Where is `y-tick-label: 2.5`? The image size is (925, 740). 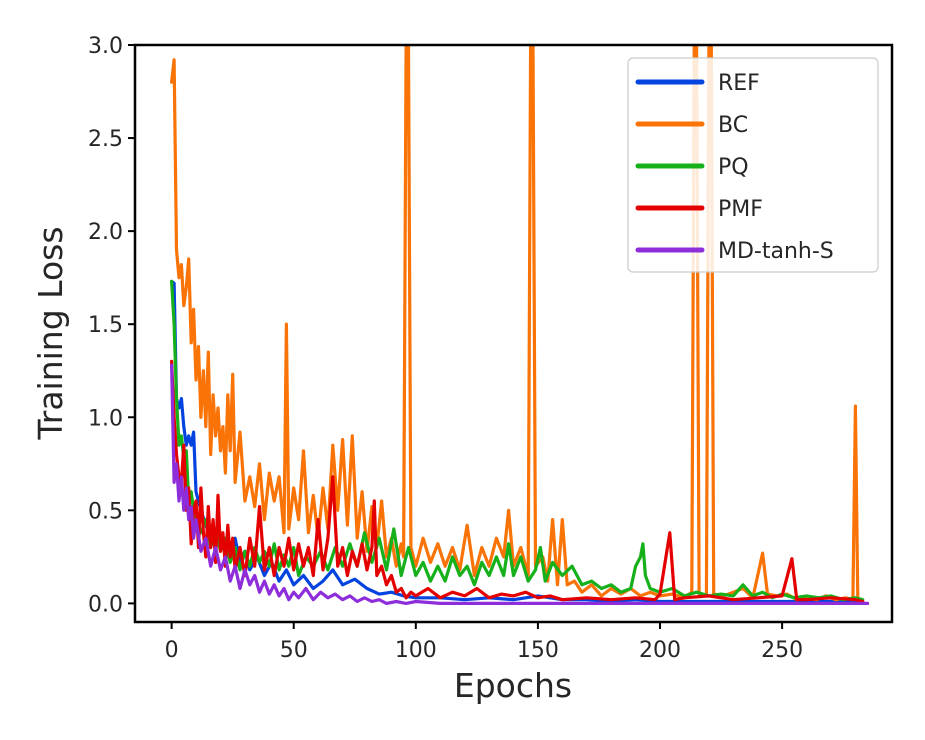
y-tick-label: 2.5 is located at coordinates (105, 139).